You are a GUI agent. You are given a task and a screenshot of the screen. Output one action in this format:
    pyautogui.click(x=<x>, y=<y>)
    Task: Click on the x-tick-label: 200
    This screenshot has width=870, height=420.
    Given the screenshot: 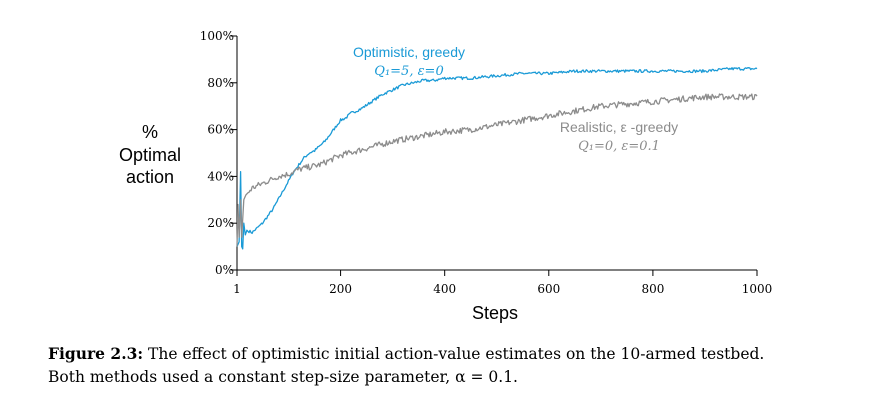 What is the action you would take?
    pyautogui.click(x=340, y=289)
    